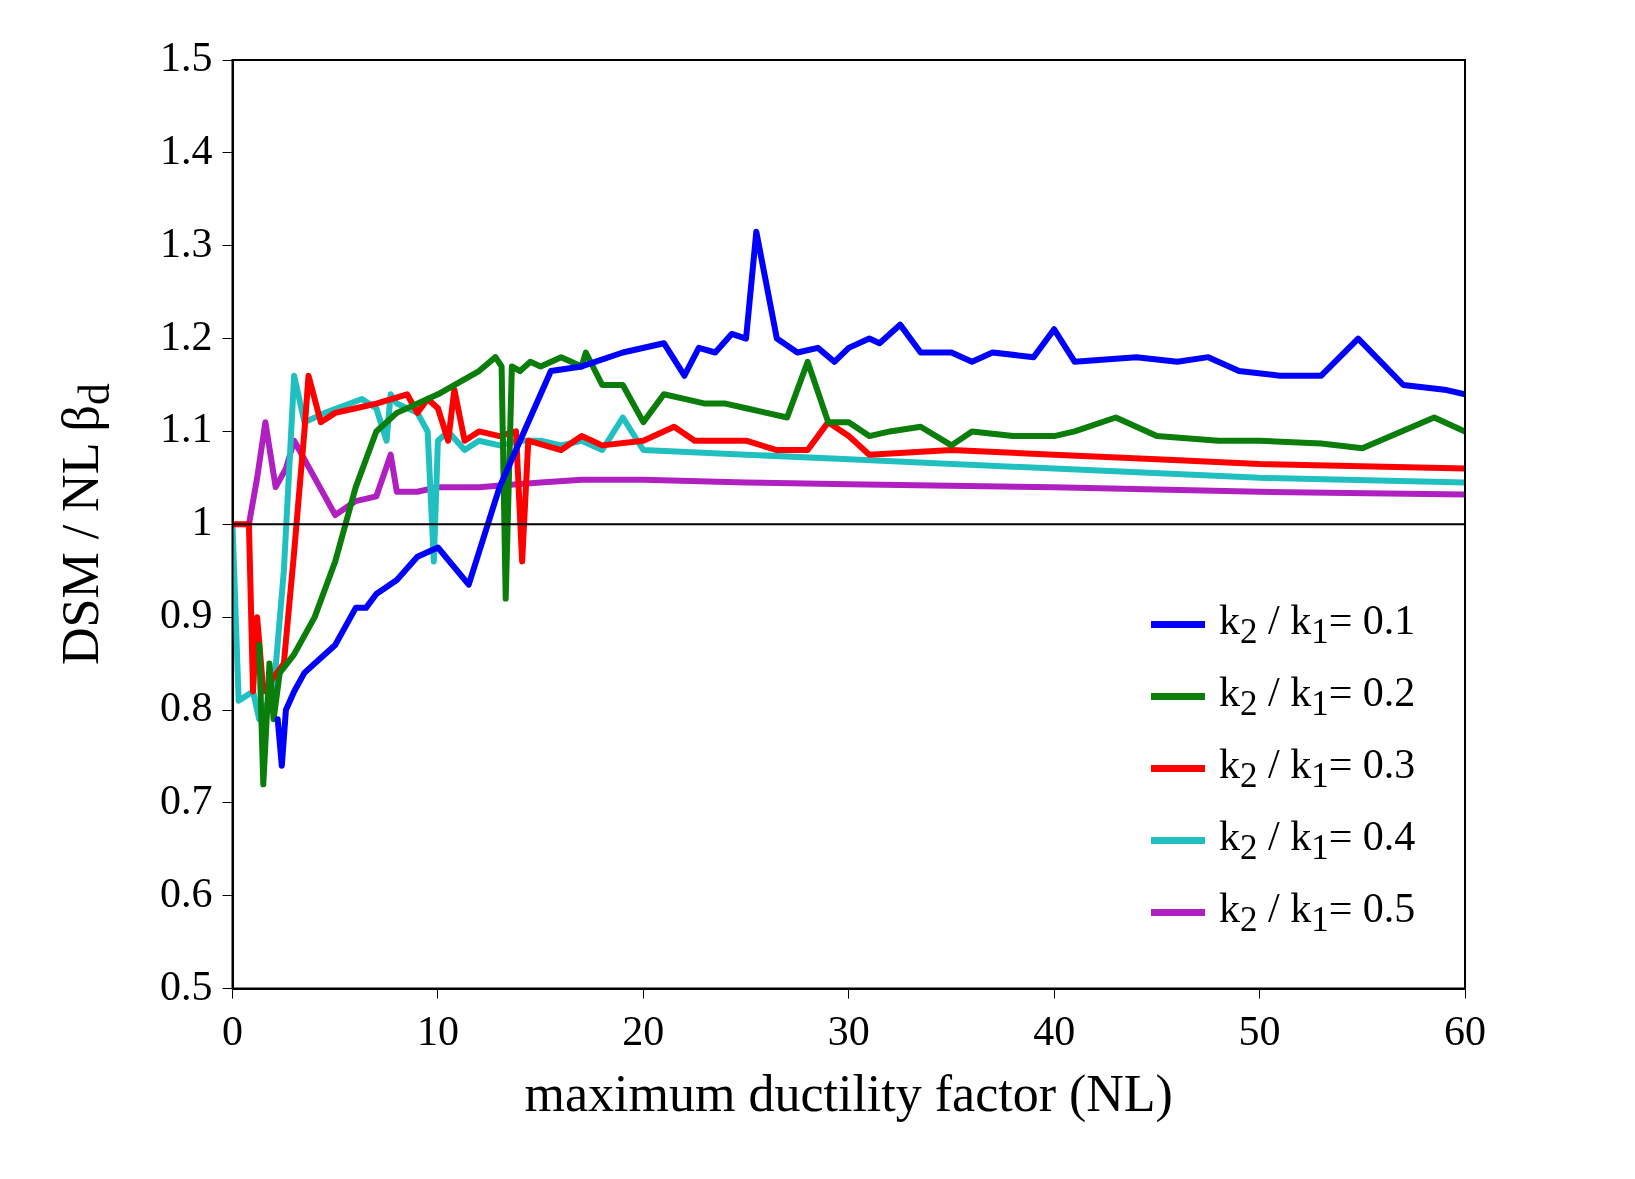  I want to click on x-tick-label: 30, so click(848, 1030).